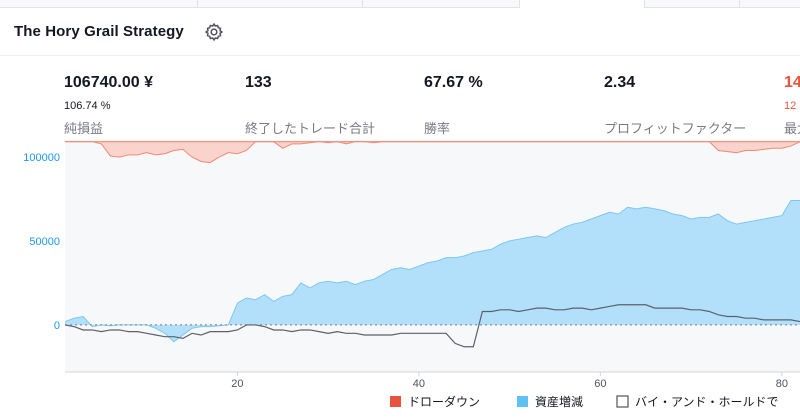  I want to click on tab-active, so click(582, 4).